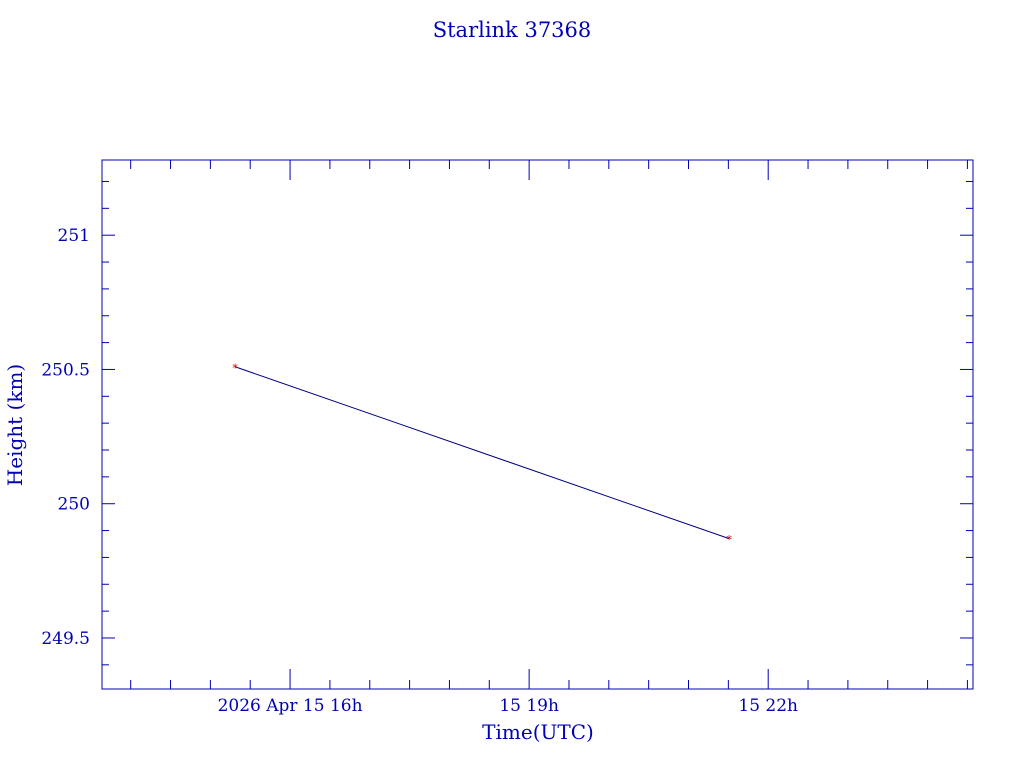 Image resolution: width=1024 pixels, height=768 pixels. What do you see at coordinates (65, 639) in the screenshot?
I see `y-tick-label: 249.5` at bounding box center [65, 639].